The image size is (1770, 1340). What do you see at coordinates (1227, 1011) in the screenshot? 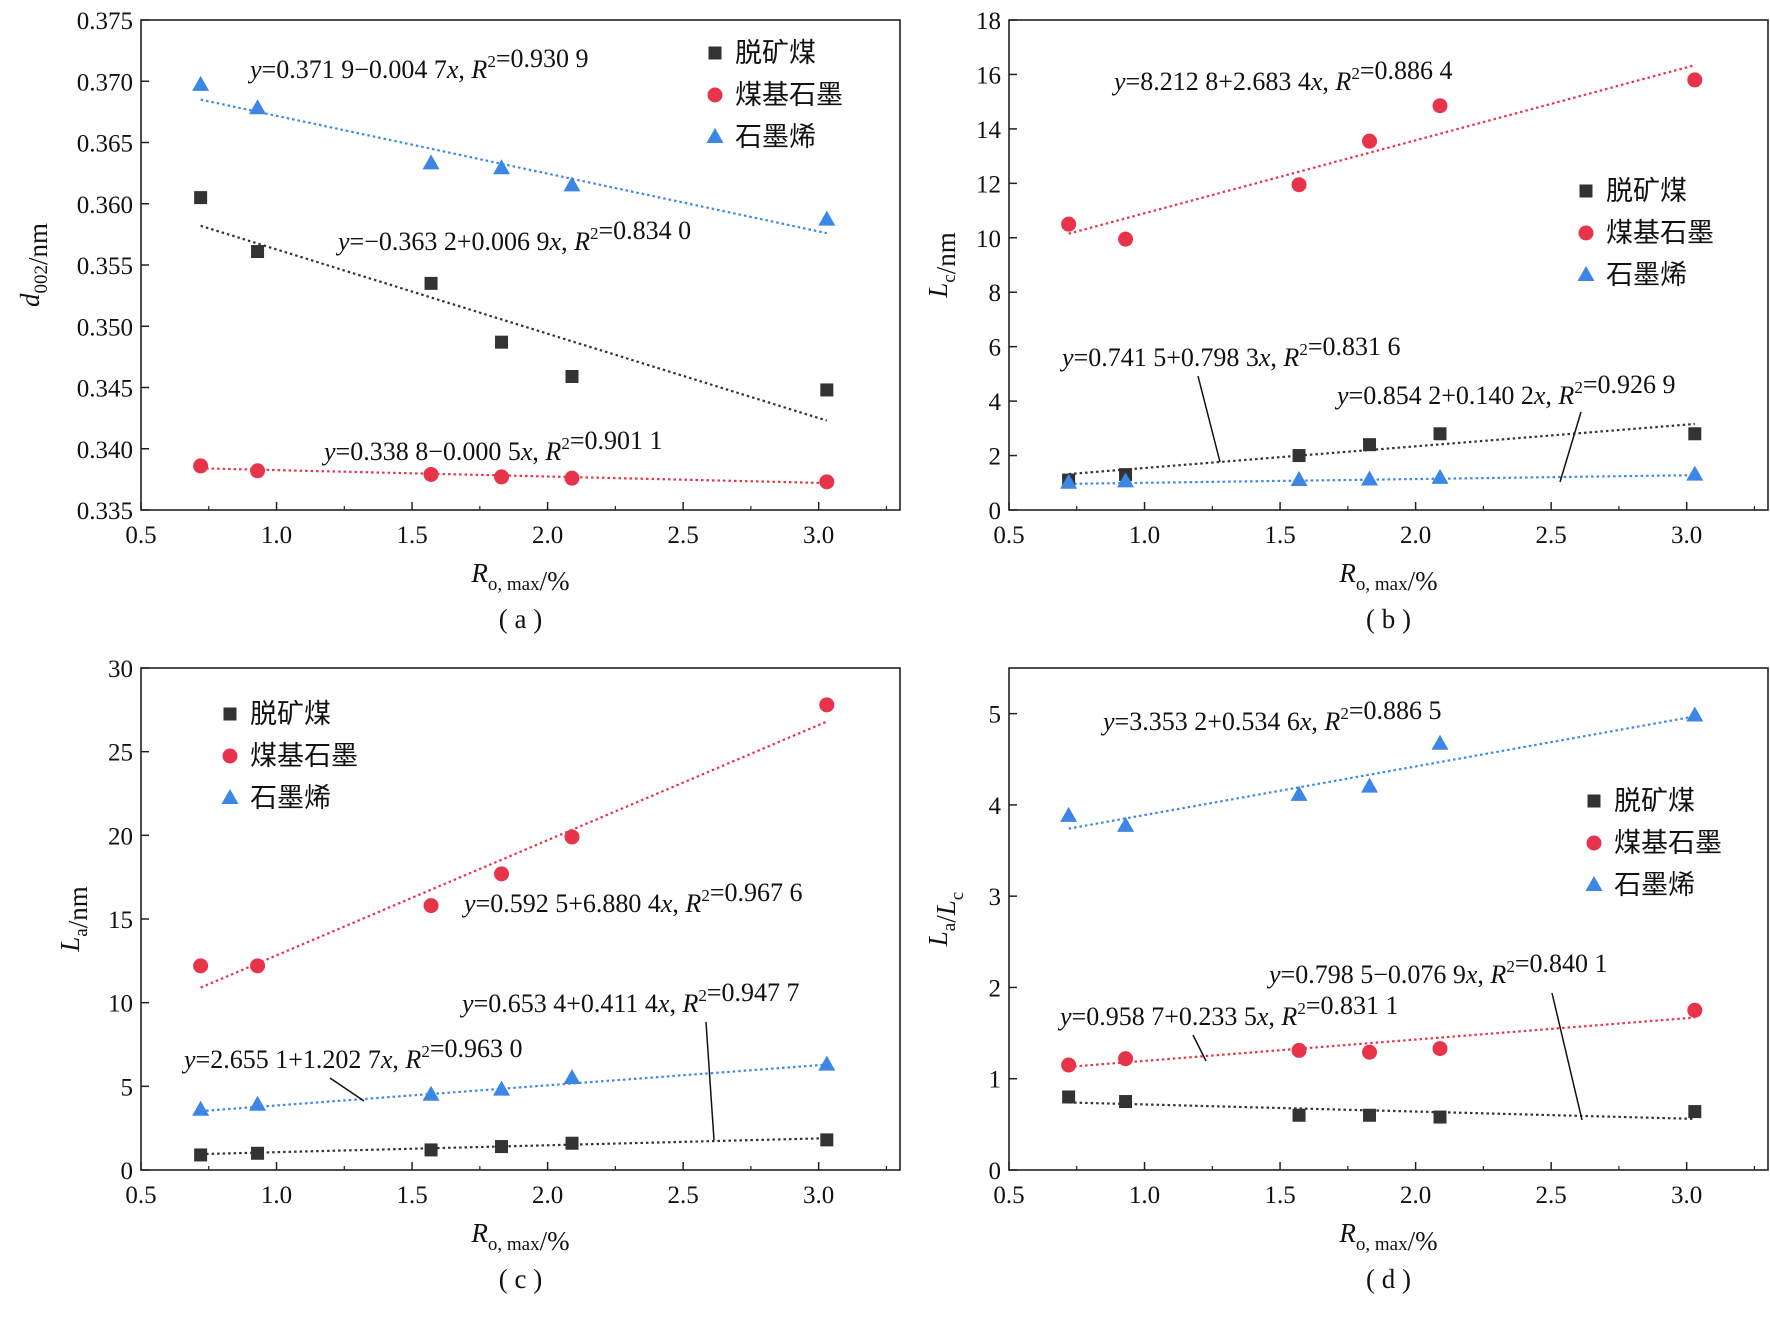
I see `fit-equation-2: y=0.958 7+0.233 5x, R2=0.831 1` at bounding box center [1227, 1011].